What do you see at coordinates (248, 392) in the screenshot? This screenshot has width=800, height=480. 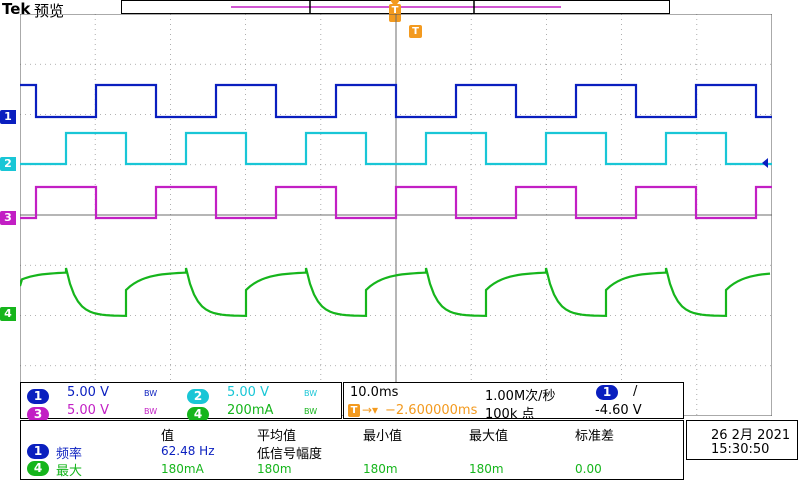 I see `ch2-scale: 5.00 V` at bounding box center [248, 392].